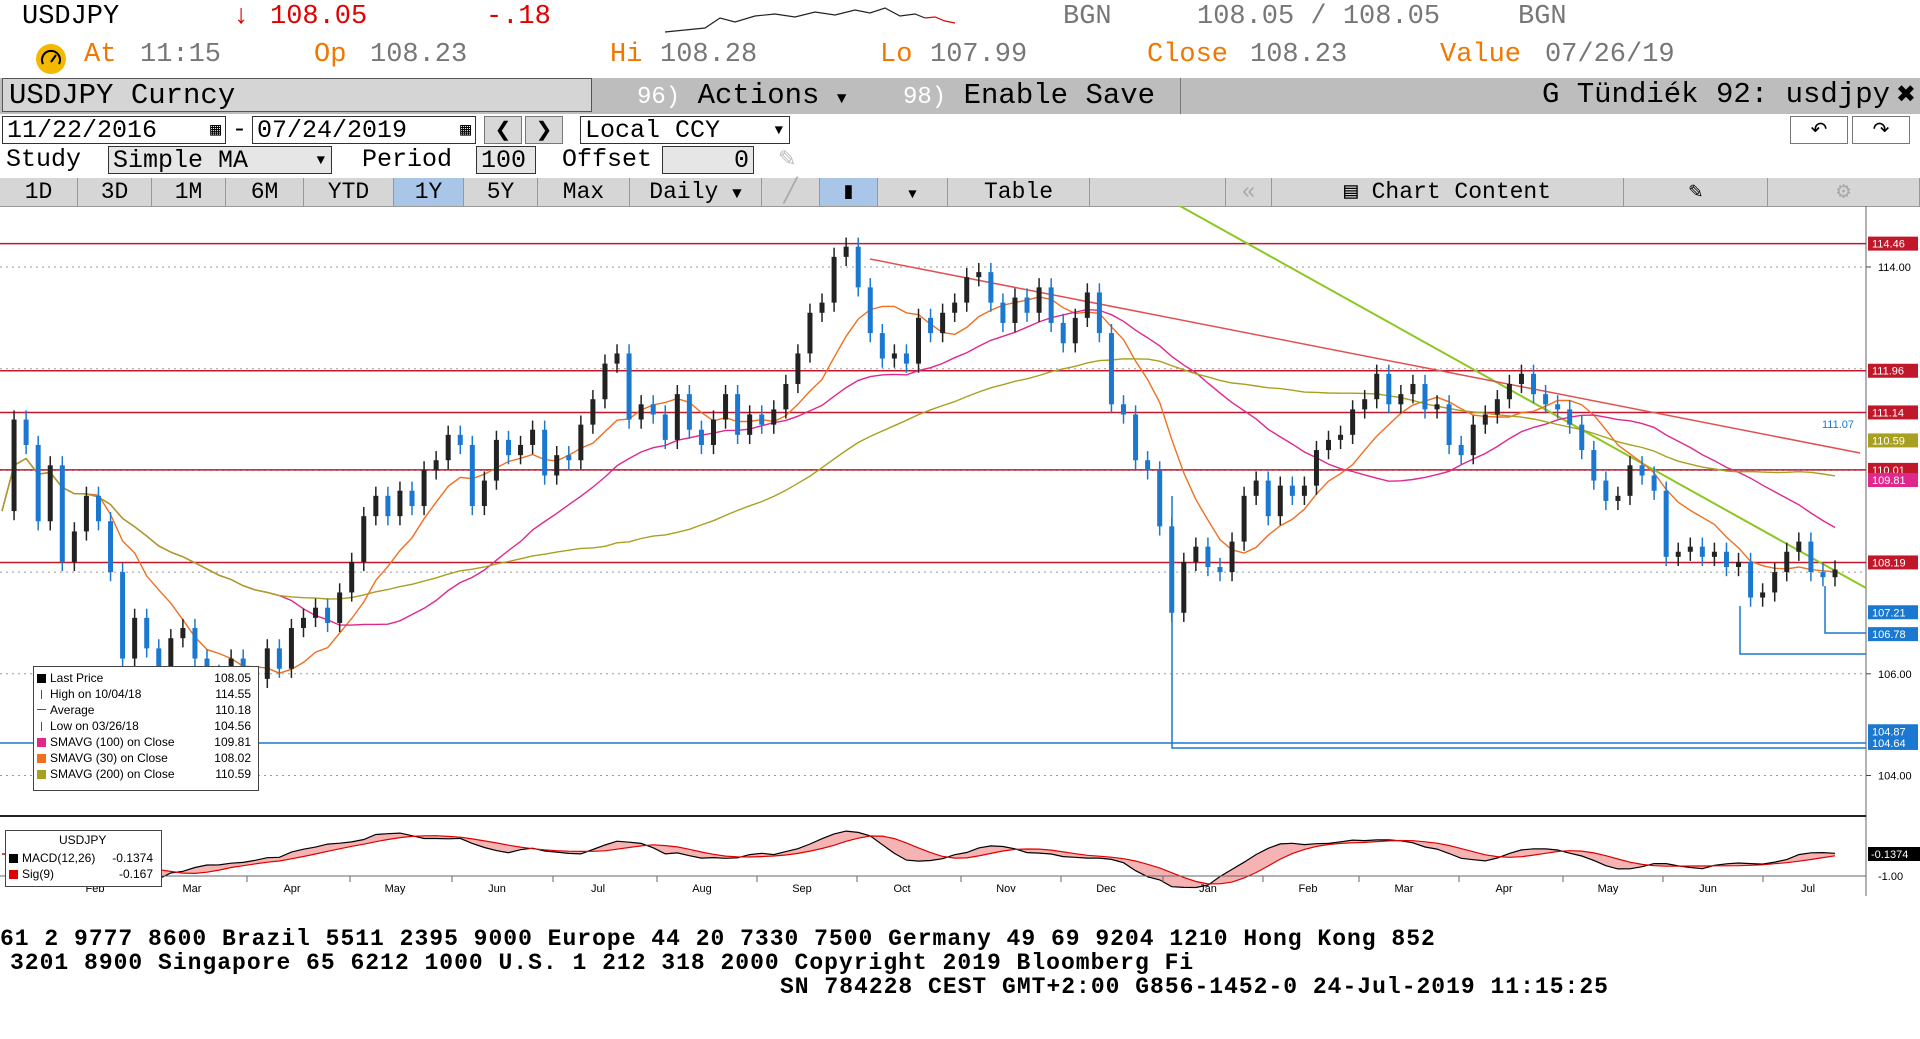 This screenshot has height=1039, width=1920. I want to click on chart-type-dropdown: ▼, so click(913, 192).